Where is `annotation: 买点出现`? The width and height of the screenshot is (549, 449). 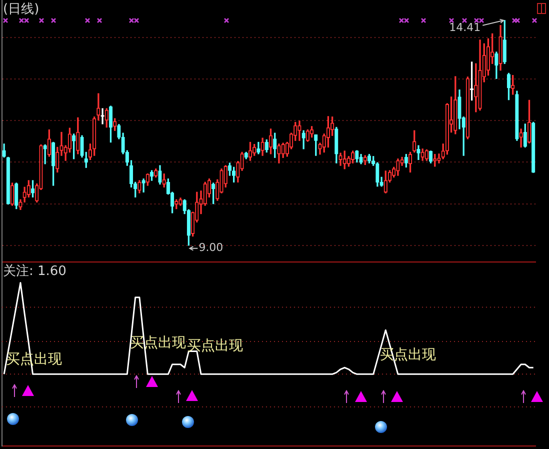 annotation: 买点出现 is located at coordinates (215, 346).